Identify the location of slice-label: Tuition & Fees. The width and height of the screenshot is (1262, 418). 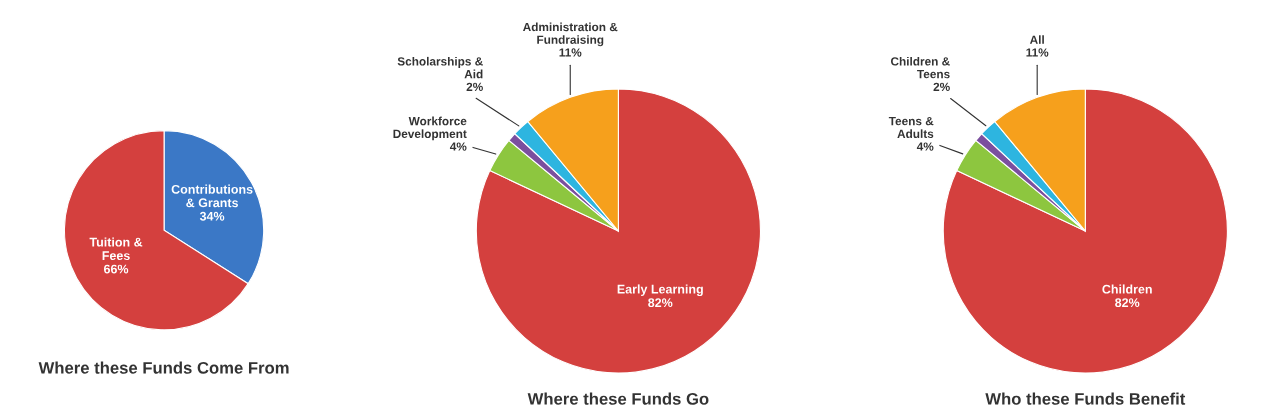
(116, 249).